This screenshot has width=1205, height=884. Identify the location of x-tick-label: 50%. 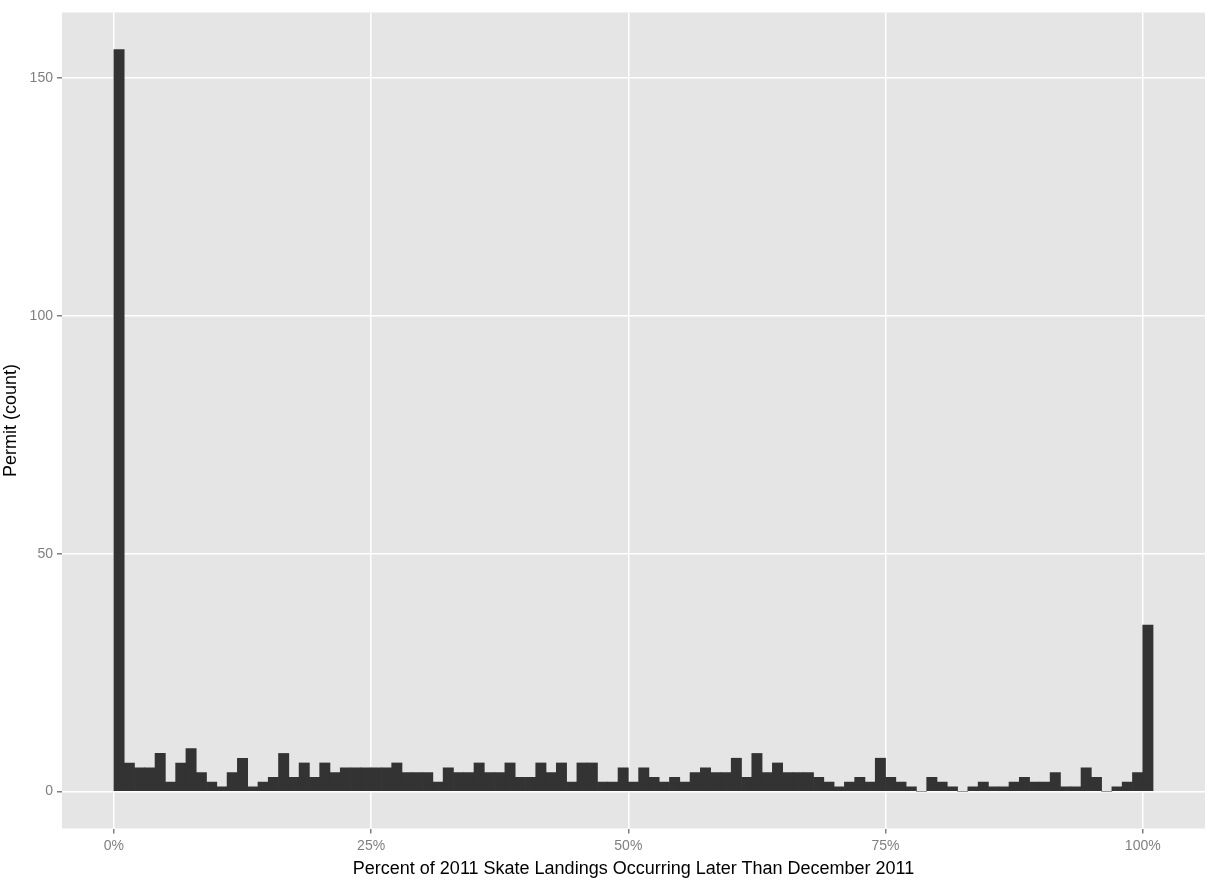
(628, 844).